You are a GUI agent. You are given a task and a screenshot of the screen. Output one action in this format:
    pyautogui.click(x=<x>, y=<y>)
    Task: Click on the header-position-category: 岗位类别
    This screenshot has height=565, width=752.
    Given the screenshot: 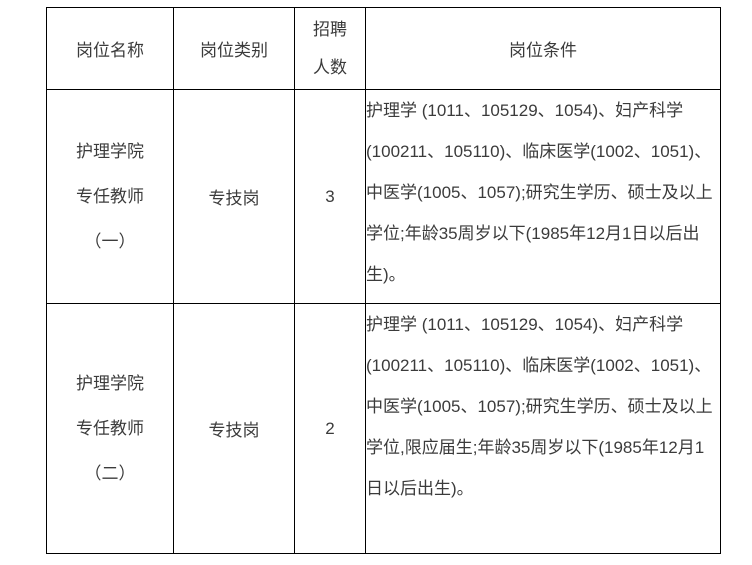 What is the action you would take?
    pyautogui.click(x=234, y=48)
    